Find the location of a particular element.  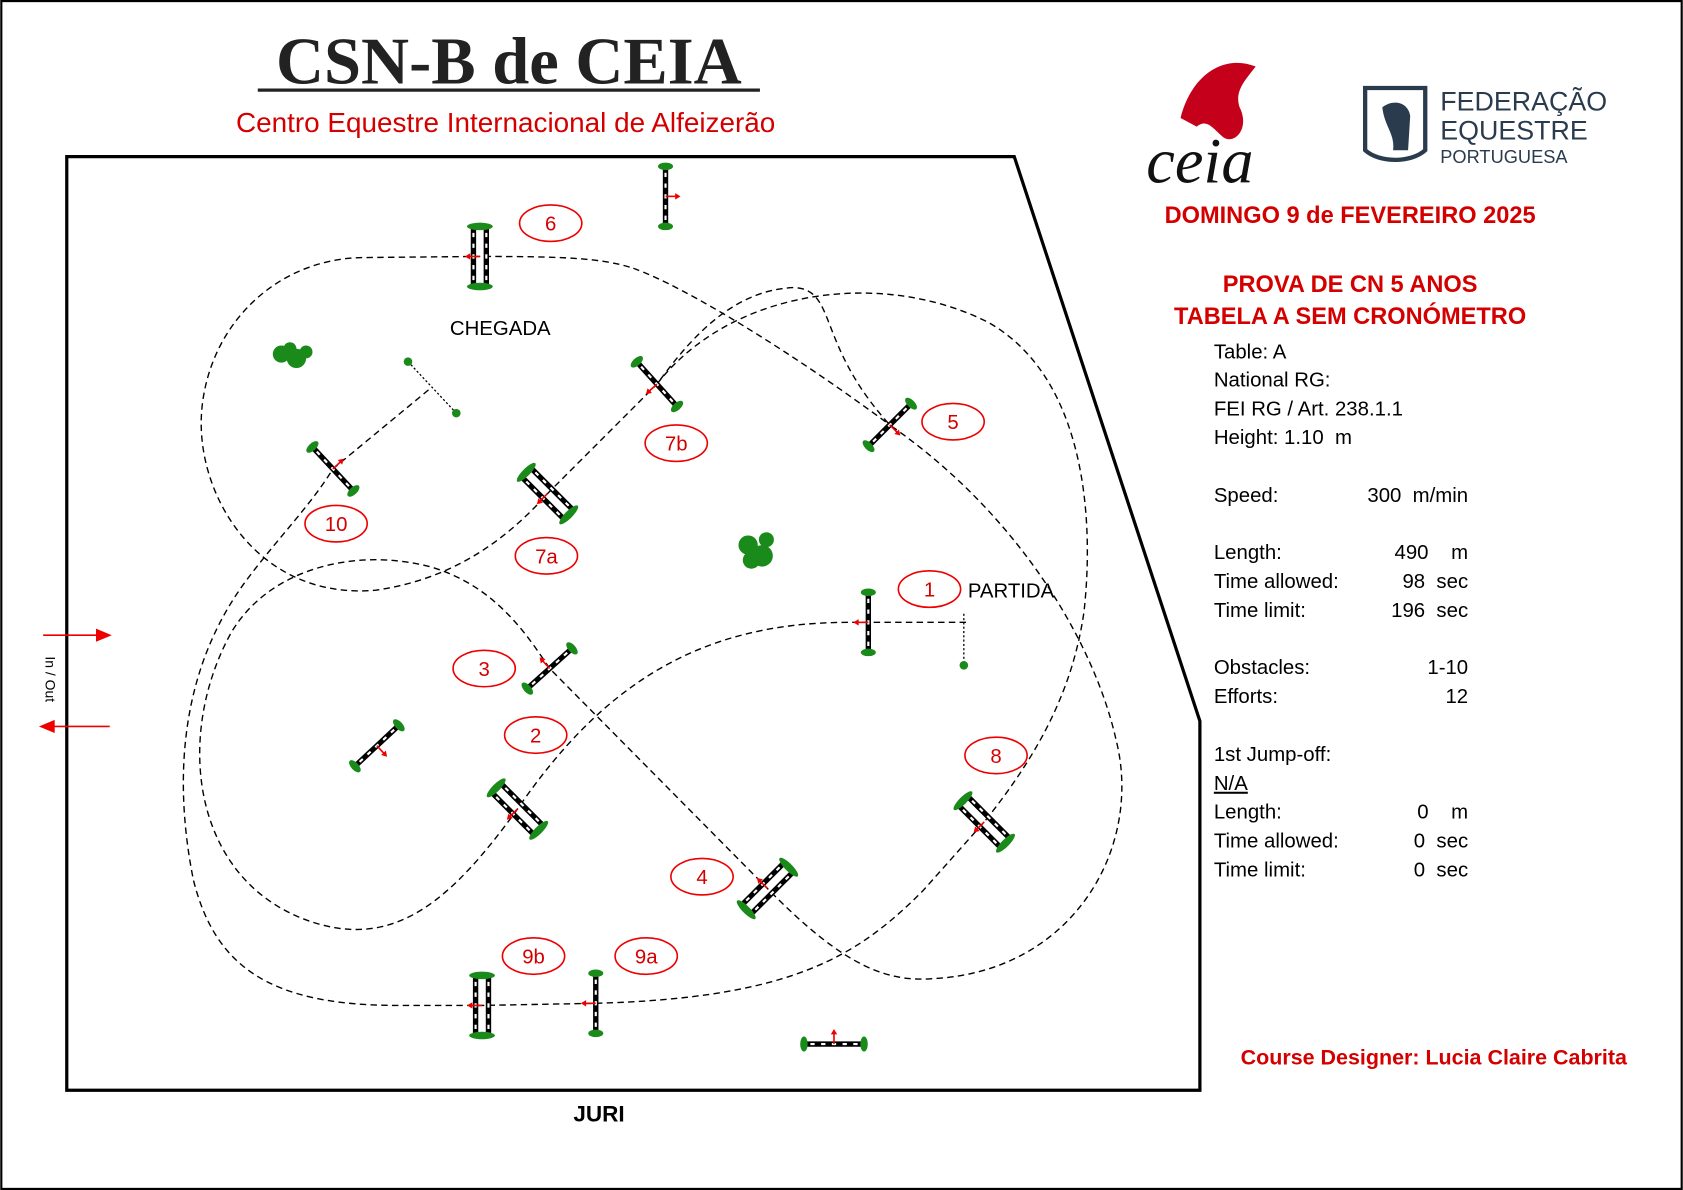

info-value: 196 sec is located at coordinates (1429, 611).